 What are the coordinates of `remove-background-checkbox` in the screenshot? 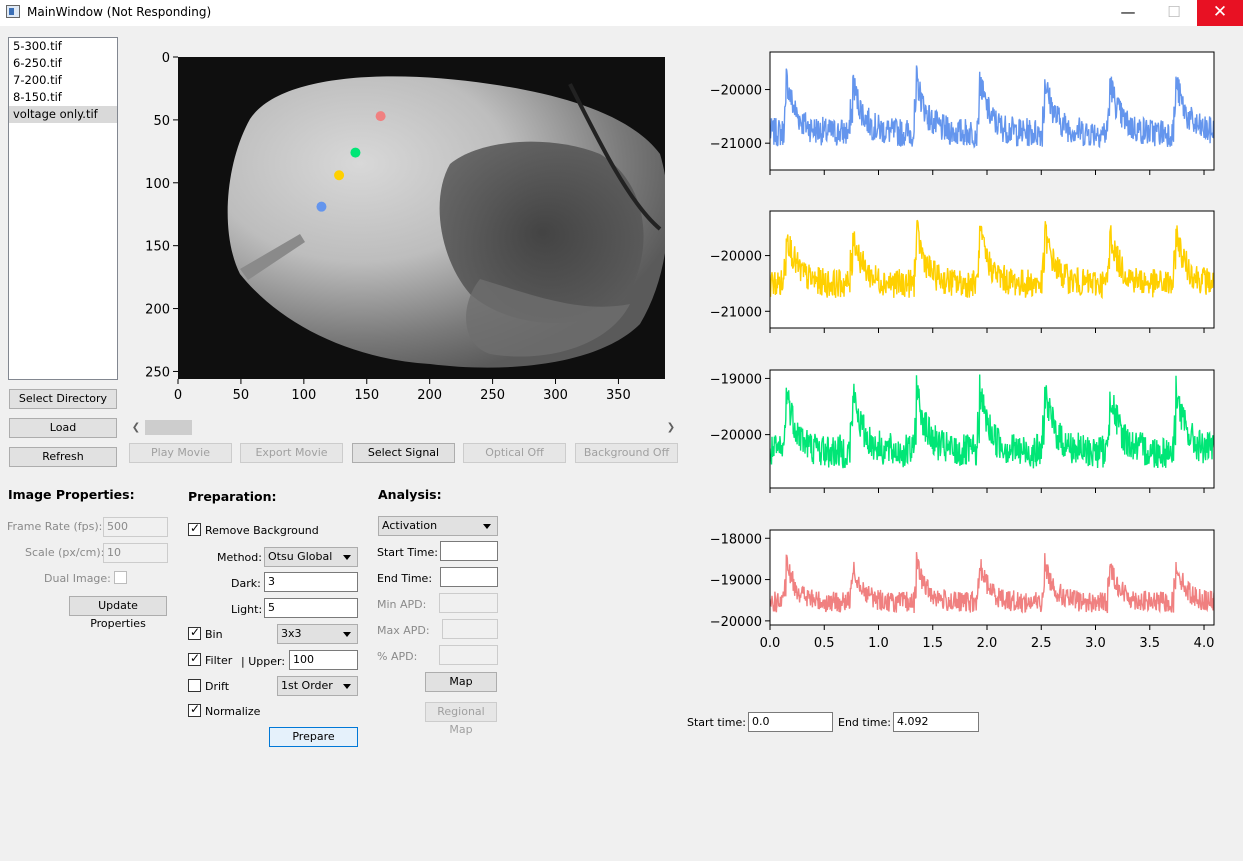 It's located at (194, 528).